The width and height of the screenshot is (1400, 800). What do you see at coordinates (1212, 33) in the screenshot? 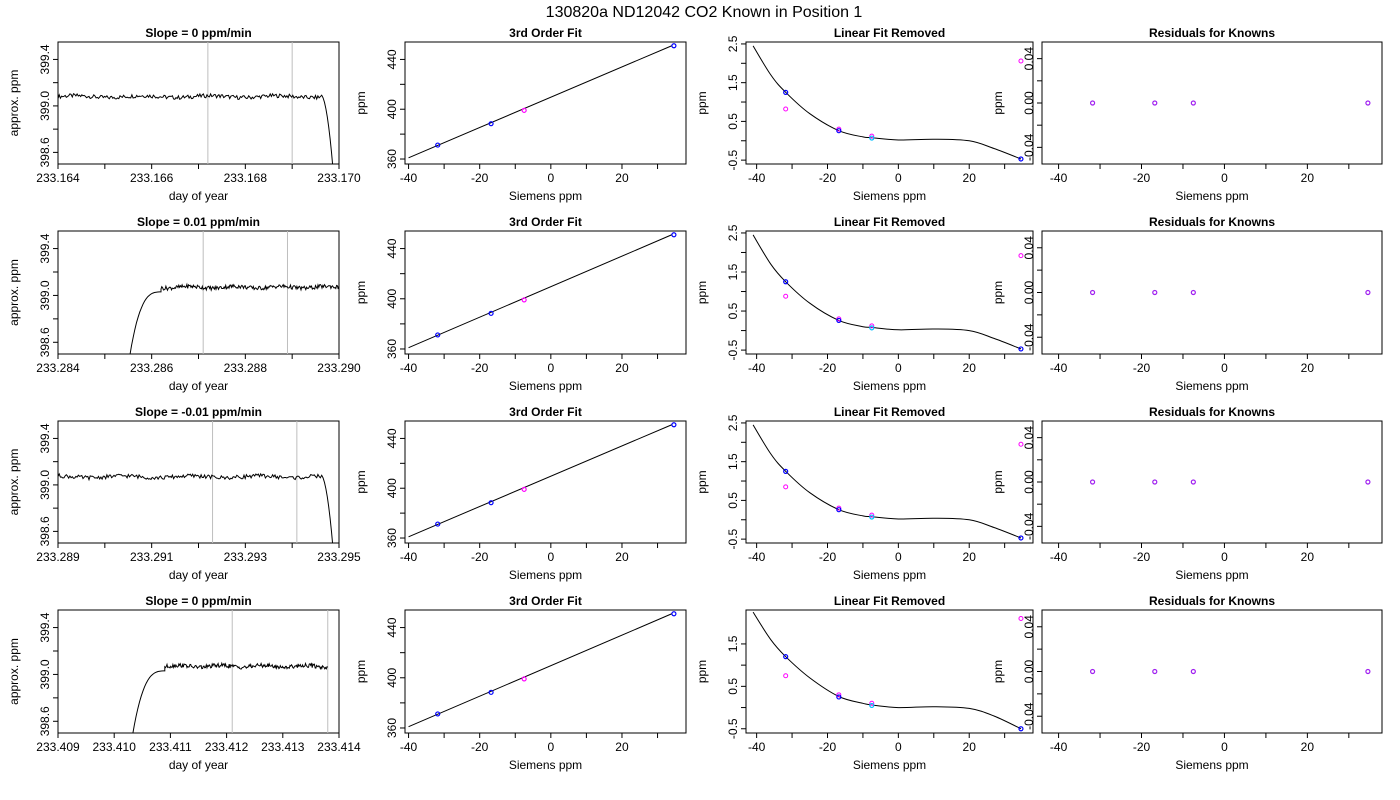
I see `panel-title: Residuals for Knowns` at bounding box center [1212, 33].